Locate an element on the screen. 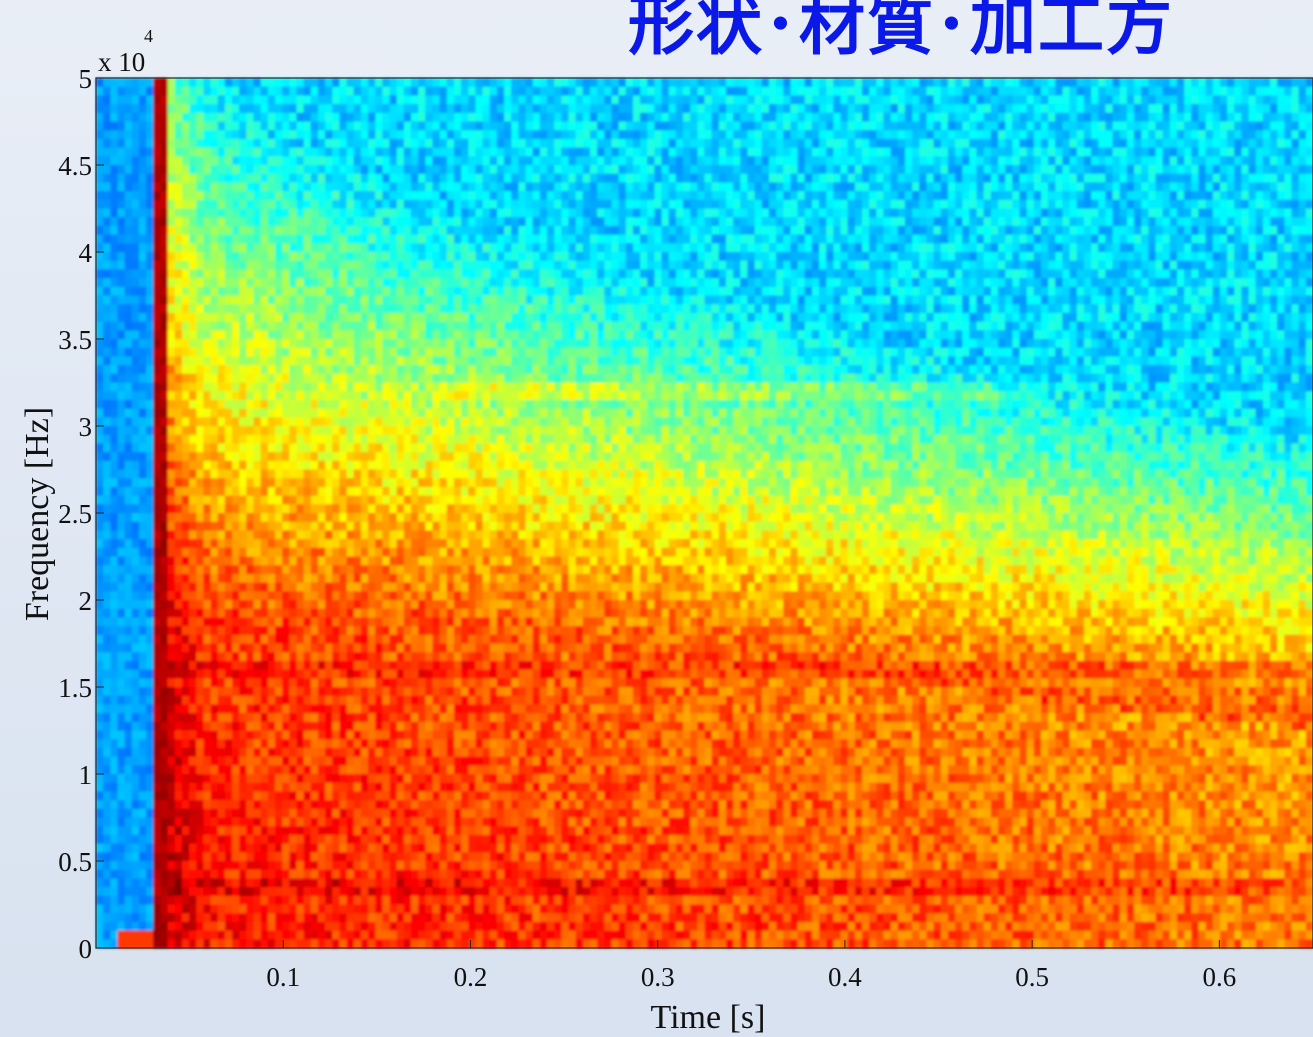 The height and width of the screenshot is (1037, 1313). slide-title: 形状･材質･加工方 is located at coordinates (901, 32).